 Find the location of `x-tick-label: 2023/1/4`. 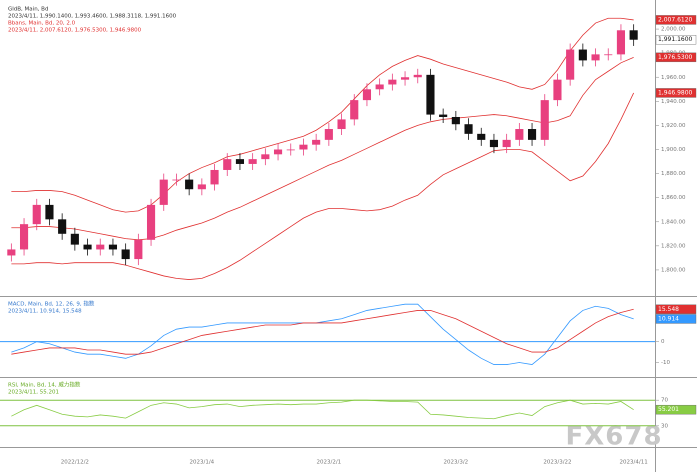

x-tick-label: 2023/1/4 is located at coordinates (201, 463).